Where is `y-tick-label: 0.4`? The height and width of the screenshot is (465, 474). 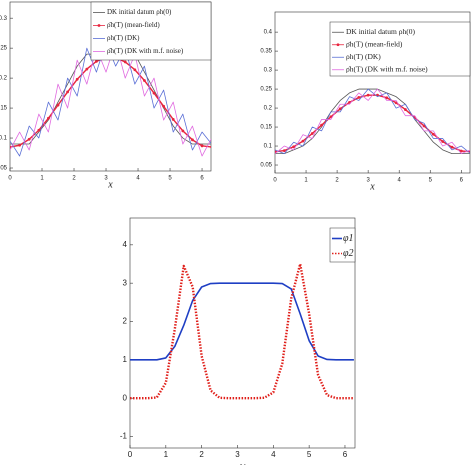 y-tick-label: 0.4 is located at coordinates (268, 33).